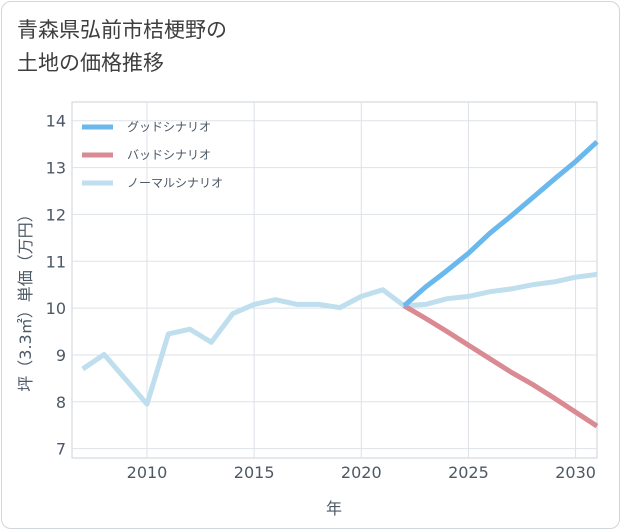  I want to click on x-axis-label: 年, so click(334, 508).